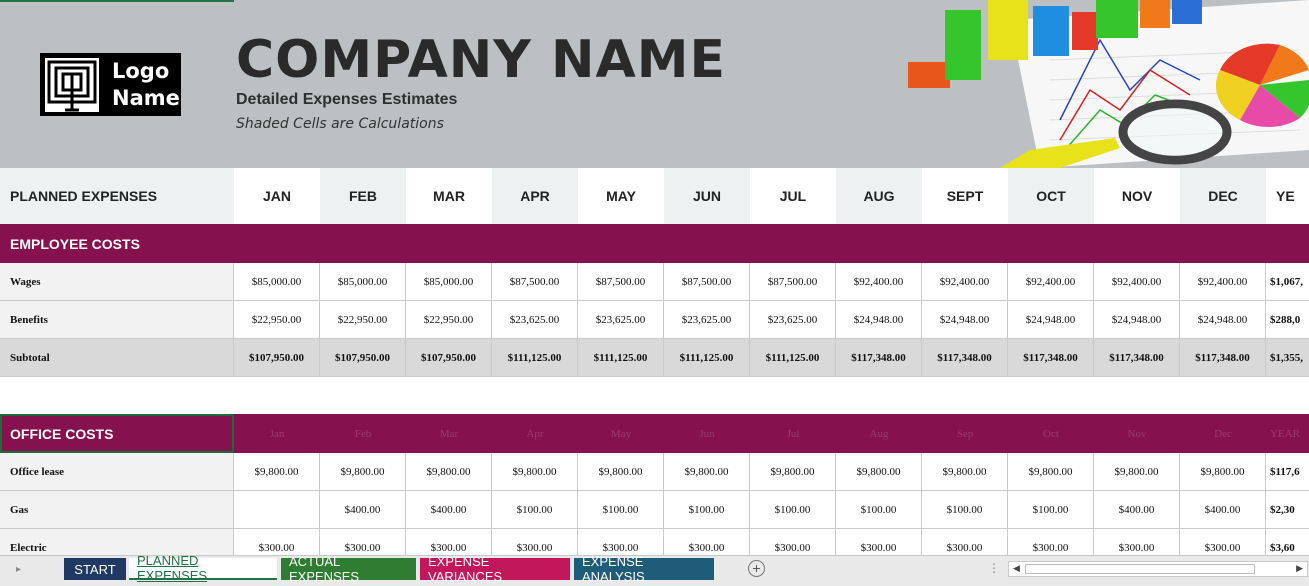 The image size is (1309, 586). I want to click on cell: $85,000.00, so click(363, 282).